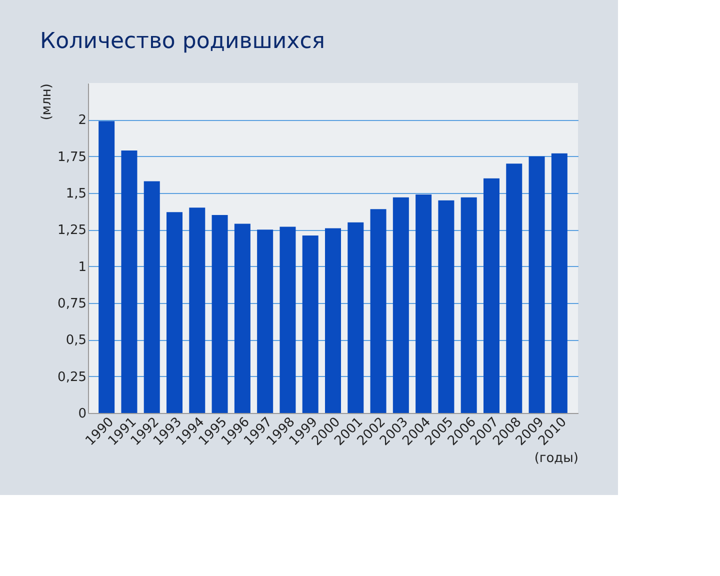  I want to click on y-tick-label: 0,75, so click(72, 304).